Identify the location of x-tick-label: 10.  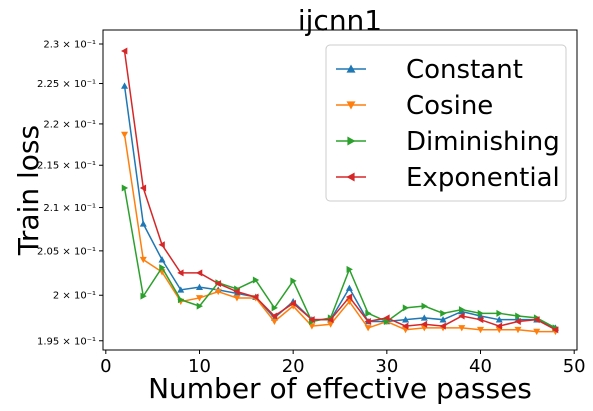
(199, 366).